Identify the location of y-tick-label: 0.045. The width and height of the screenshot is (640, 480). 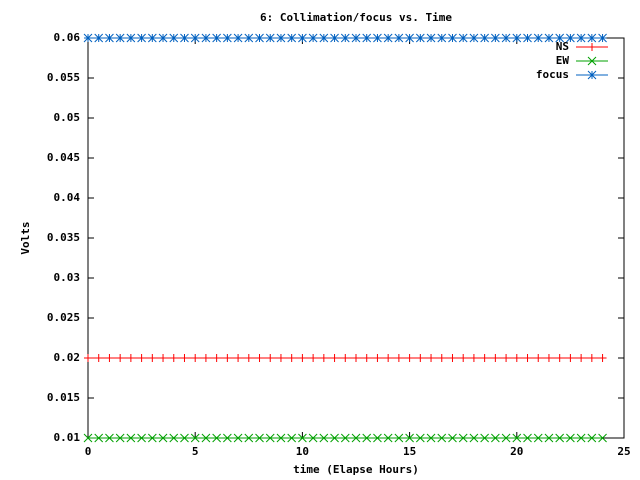
(63, 157).